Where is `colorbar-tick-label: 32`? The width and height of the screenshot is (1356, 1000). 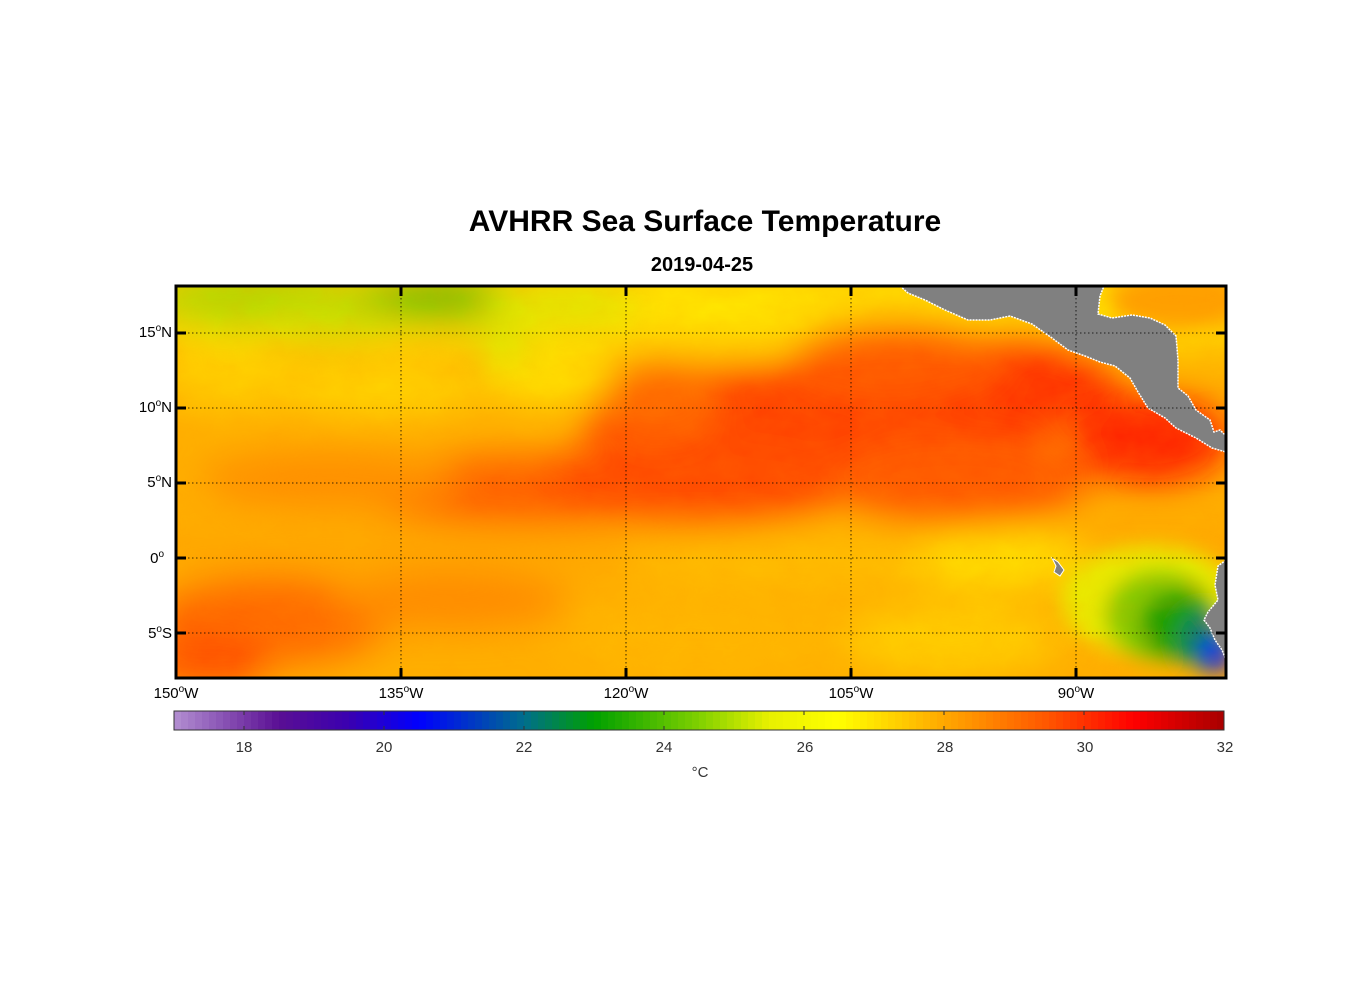 colorbar-tick-label: 32 is located at coordinates (1225, 747).